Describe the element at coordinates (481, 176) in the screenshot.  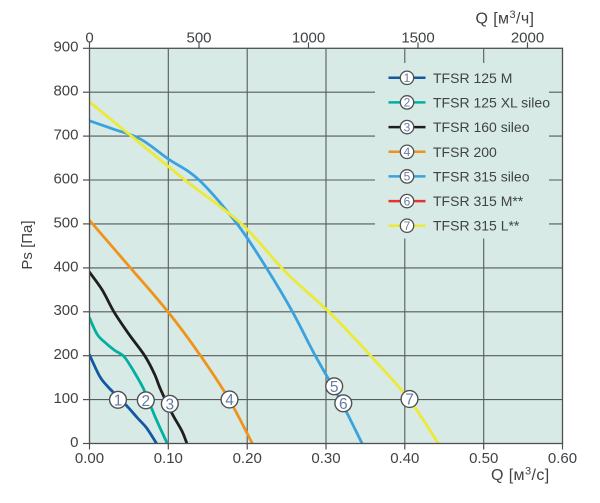
I see `svg-text: TFSR 315 sileo` at that location.